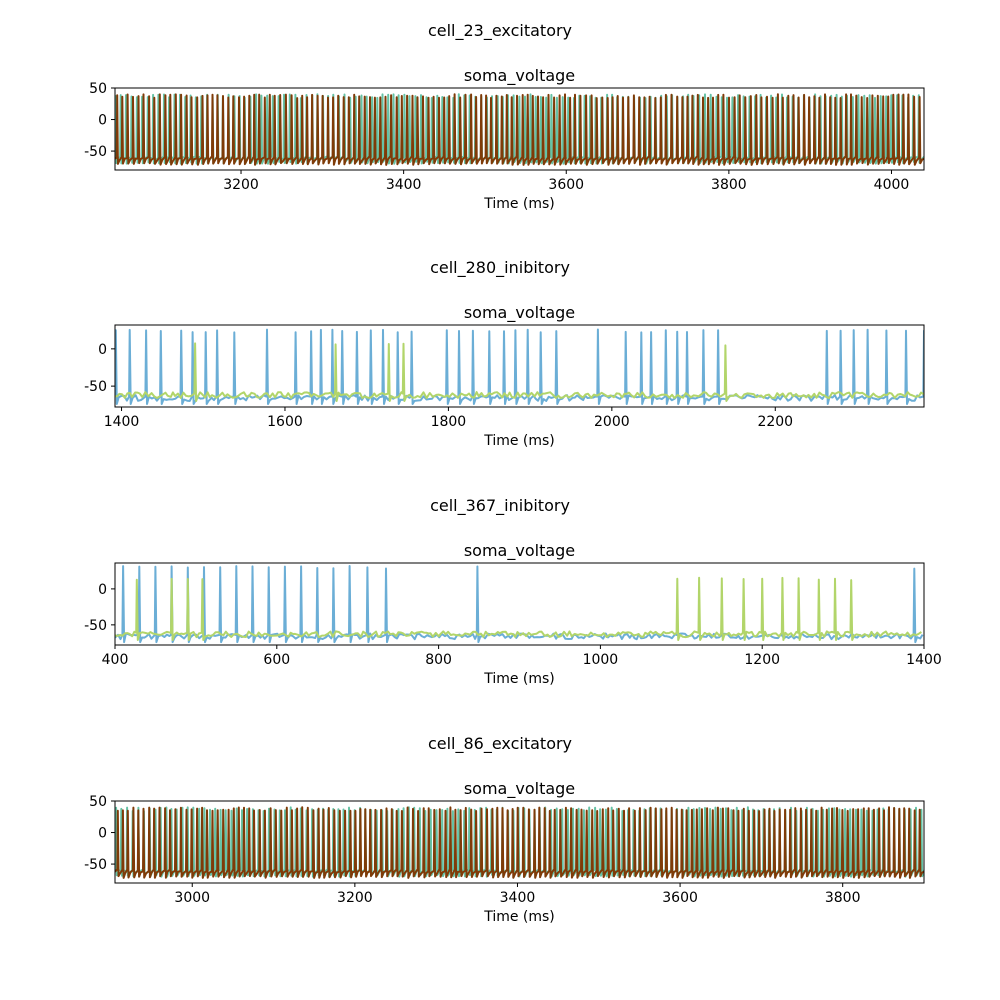 Image resolution: width=1000 pixels, height=1000 pixels. I want to click on x-tick-label: 2000, so click(612, 422).